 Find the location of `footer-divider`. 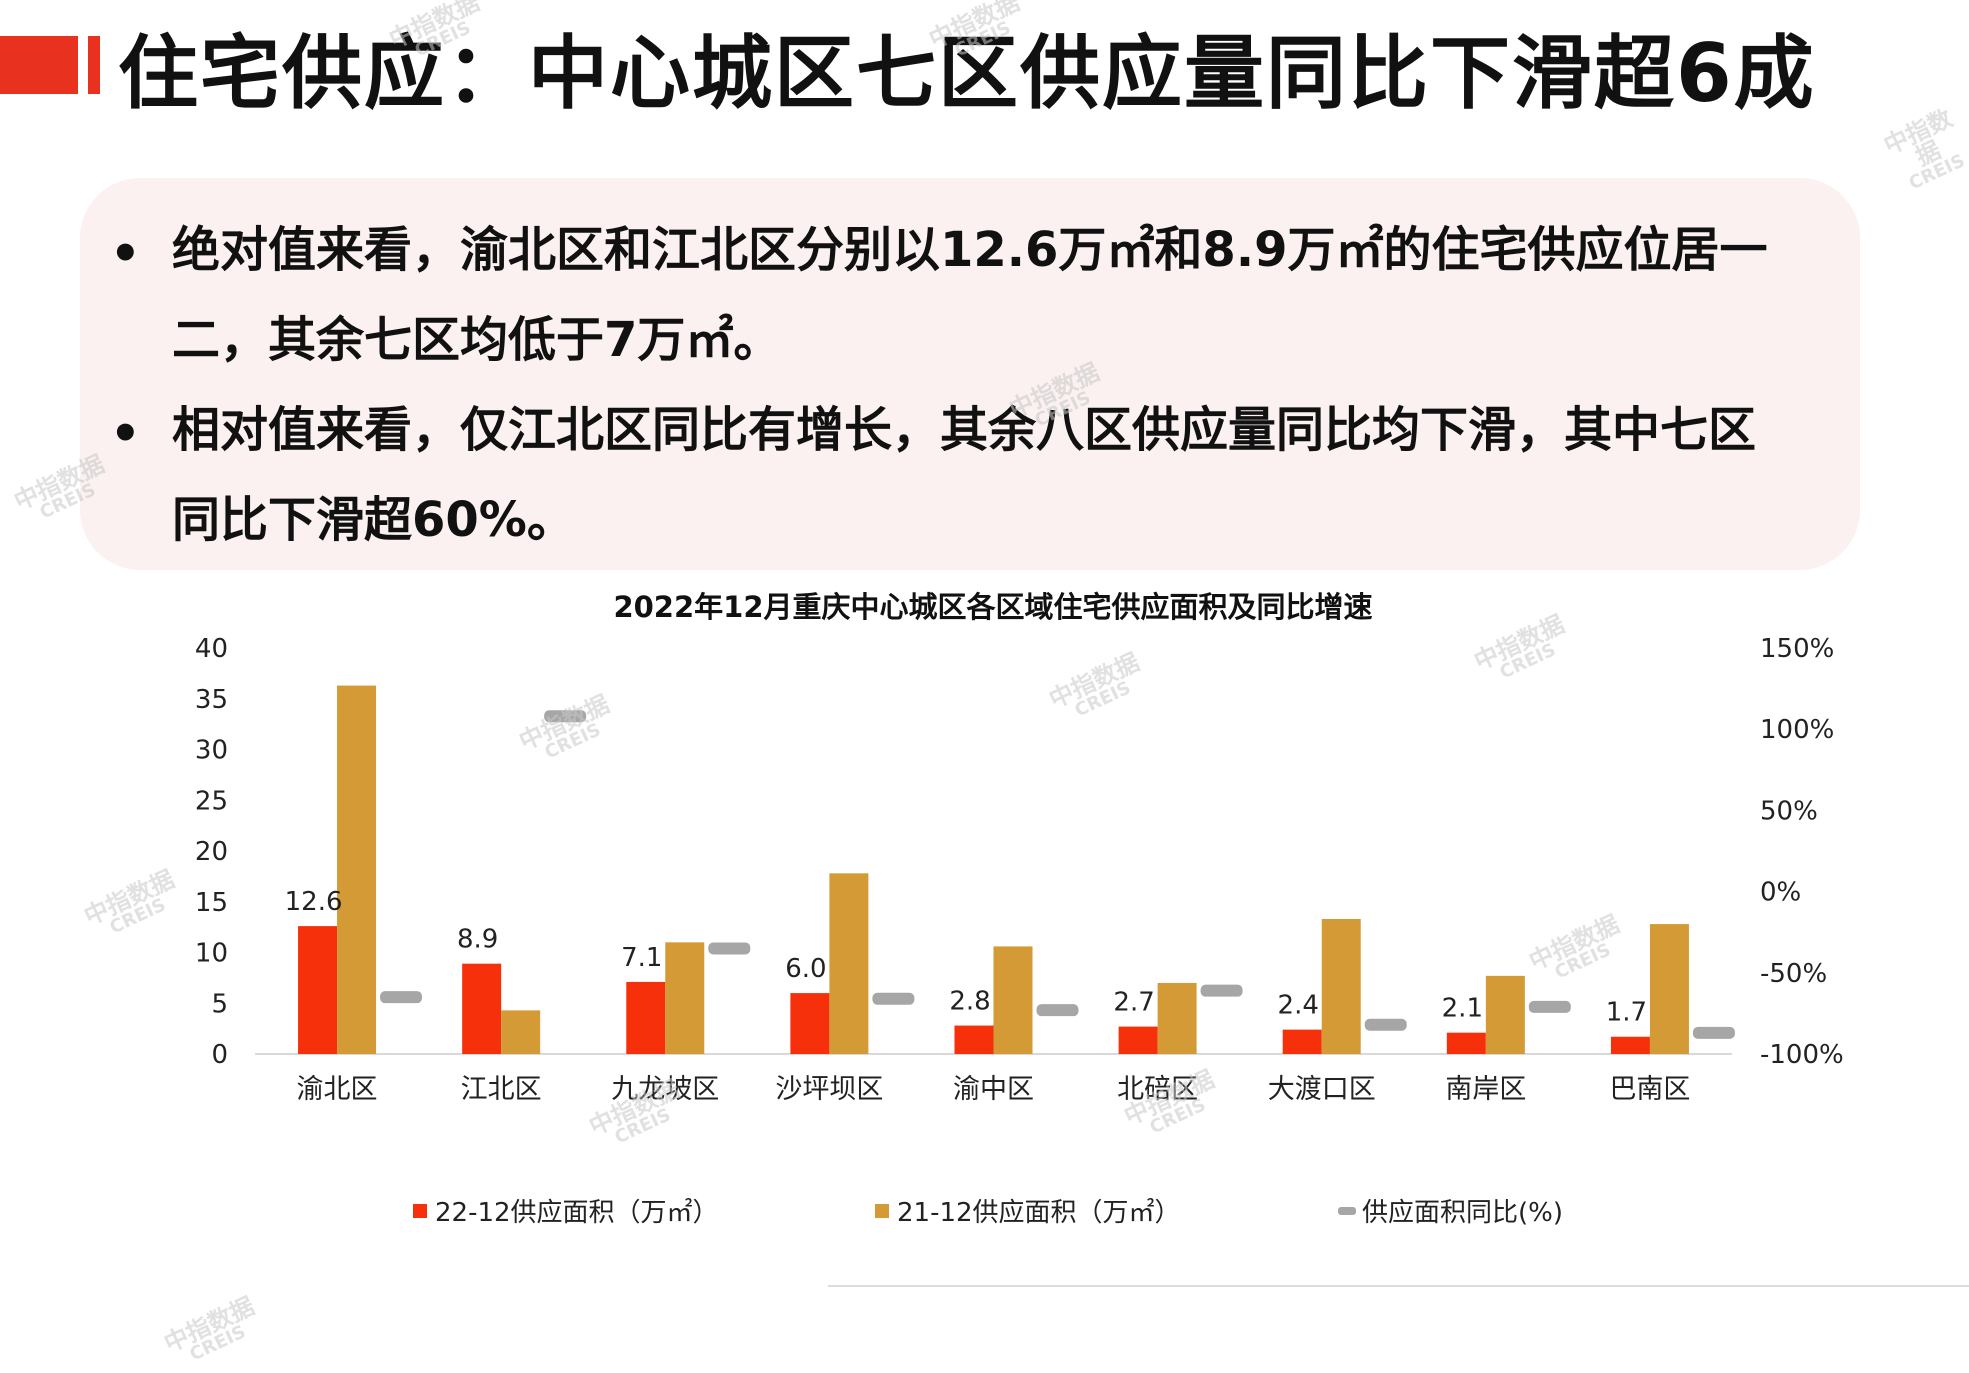

footer-divider is located at coordinates (1398, 1286).